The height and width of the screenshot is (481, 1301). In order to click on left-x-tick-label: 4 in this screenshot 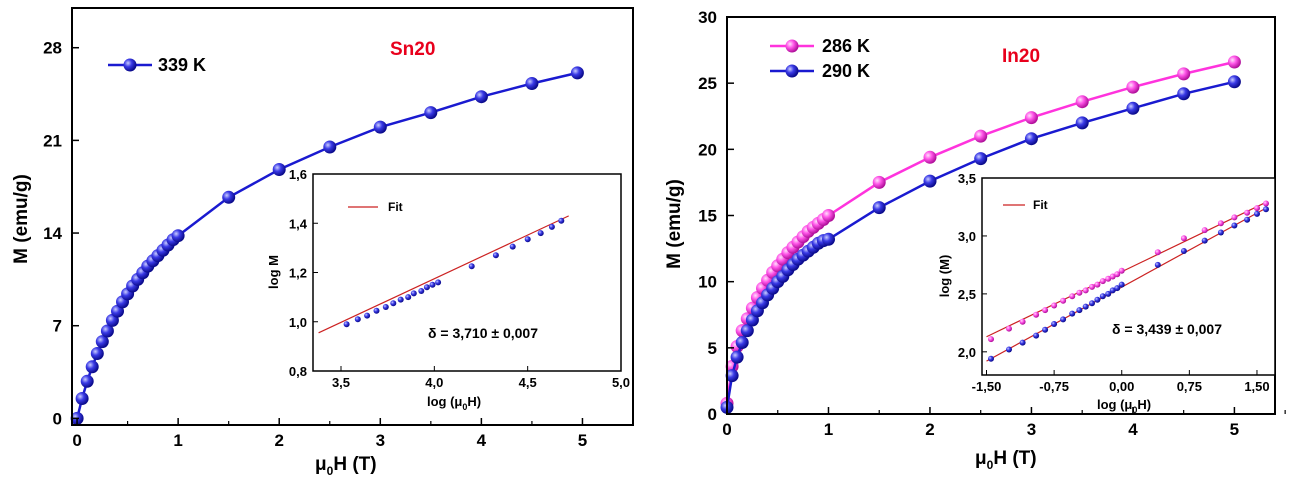, I will do `click(482, 440)`.